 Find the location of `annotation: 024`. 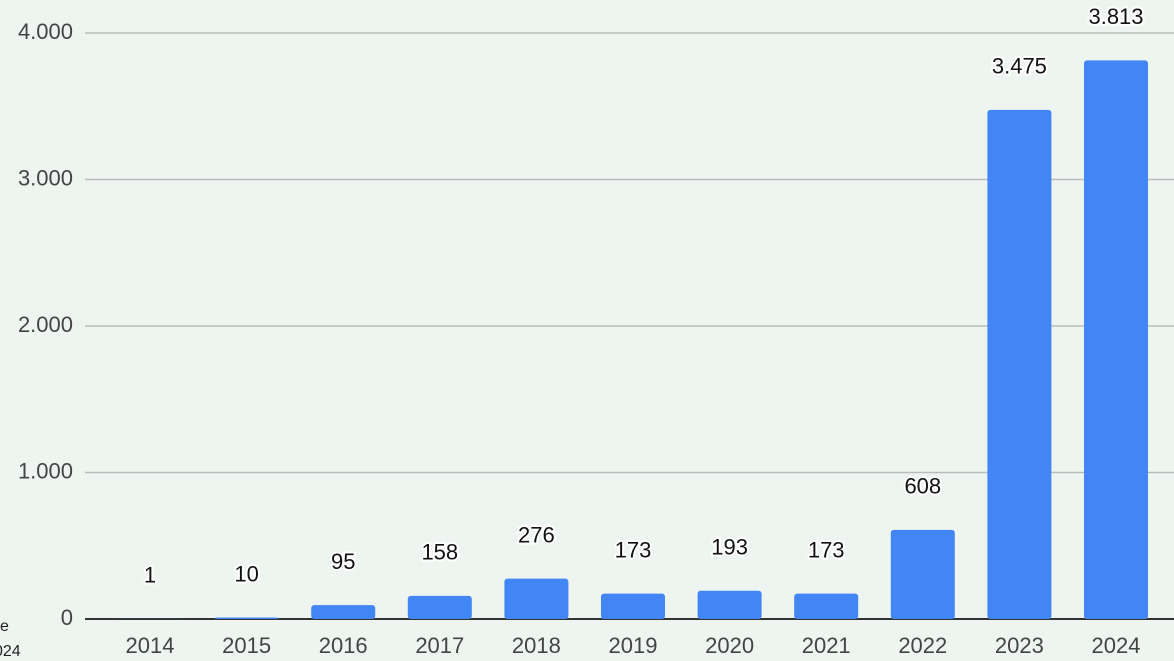

annotation: 024 is located at coordinates (10, 651).